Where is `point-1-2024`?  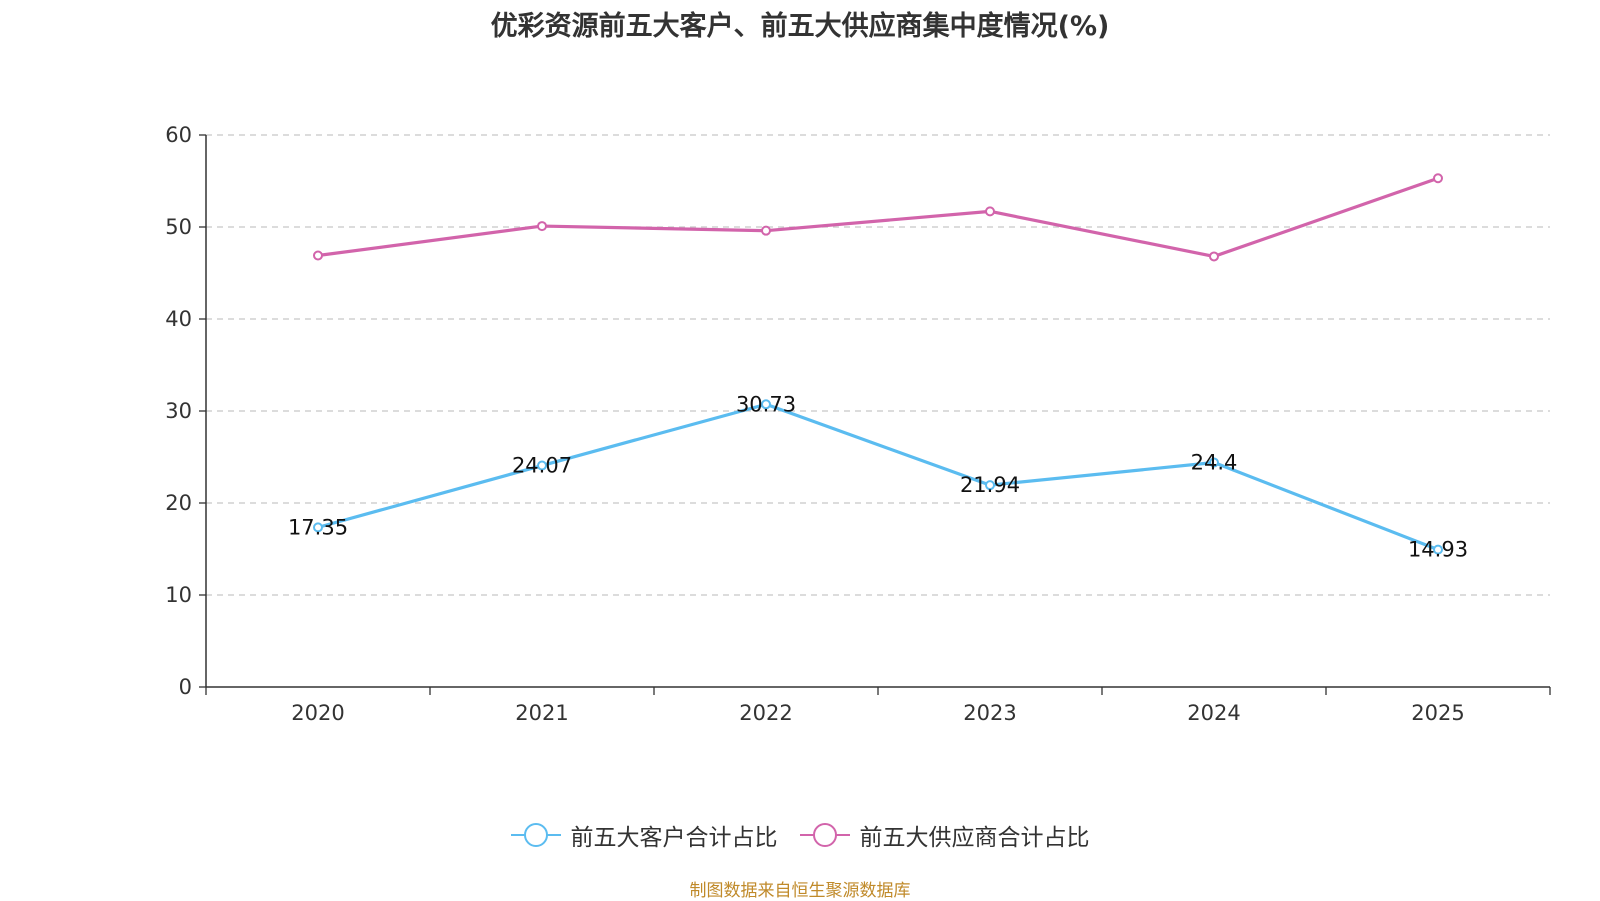
point-1-2024 is located at coordinates (1214, 256).